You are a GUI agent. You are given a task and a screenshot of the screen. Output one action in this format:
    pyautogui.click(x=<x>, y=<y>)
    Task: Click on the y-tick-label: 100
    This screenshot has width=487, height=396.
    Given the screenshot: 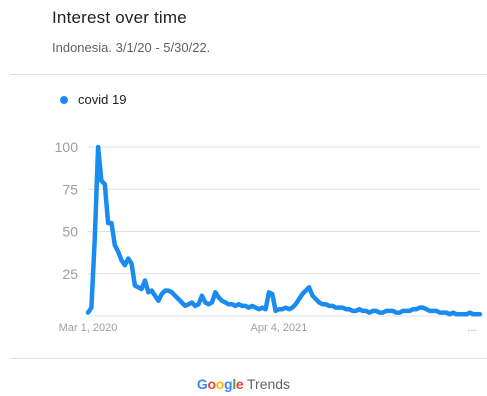 What is the action you would take?
    pyautogui.click(x=67, y=147)
    